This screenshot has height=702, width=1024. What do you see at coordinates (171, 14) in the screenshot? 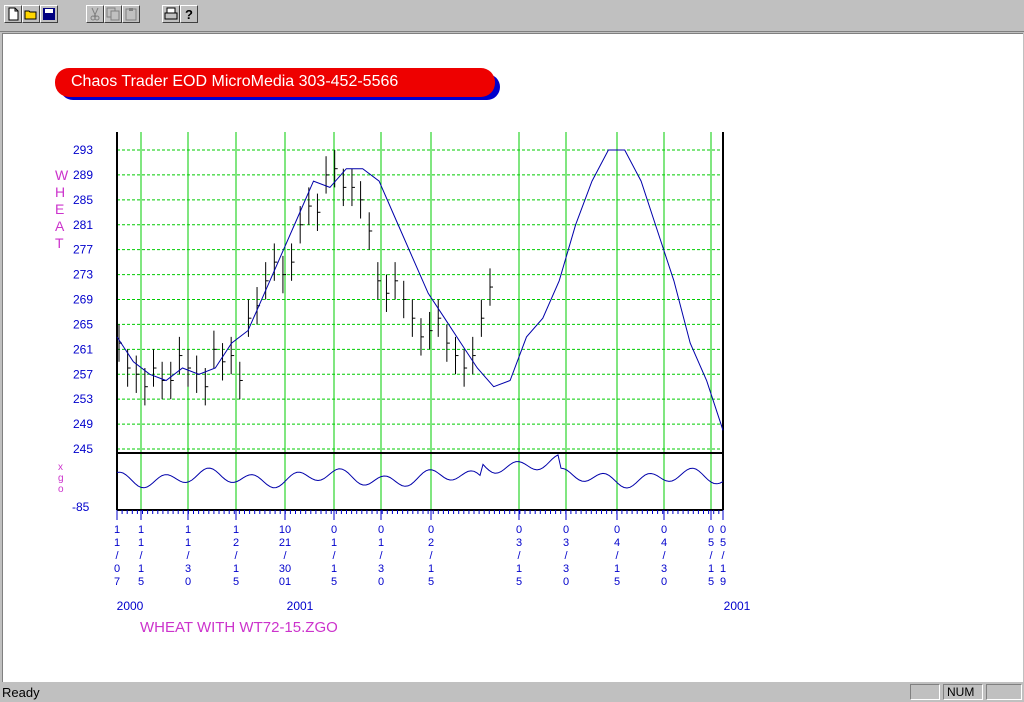
I see `print-icon` at bounding box center [171, 14].